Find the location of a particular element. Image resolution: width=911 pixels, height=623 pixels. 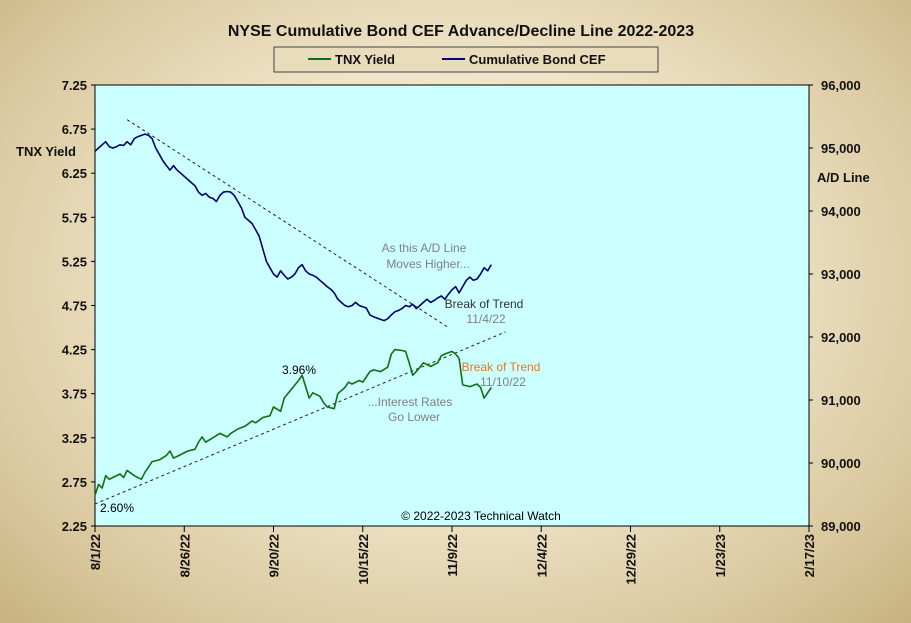

y-right-tick-label: 96,000 is located at coordinates (841, 85).